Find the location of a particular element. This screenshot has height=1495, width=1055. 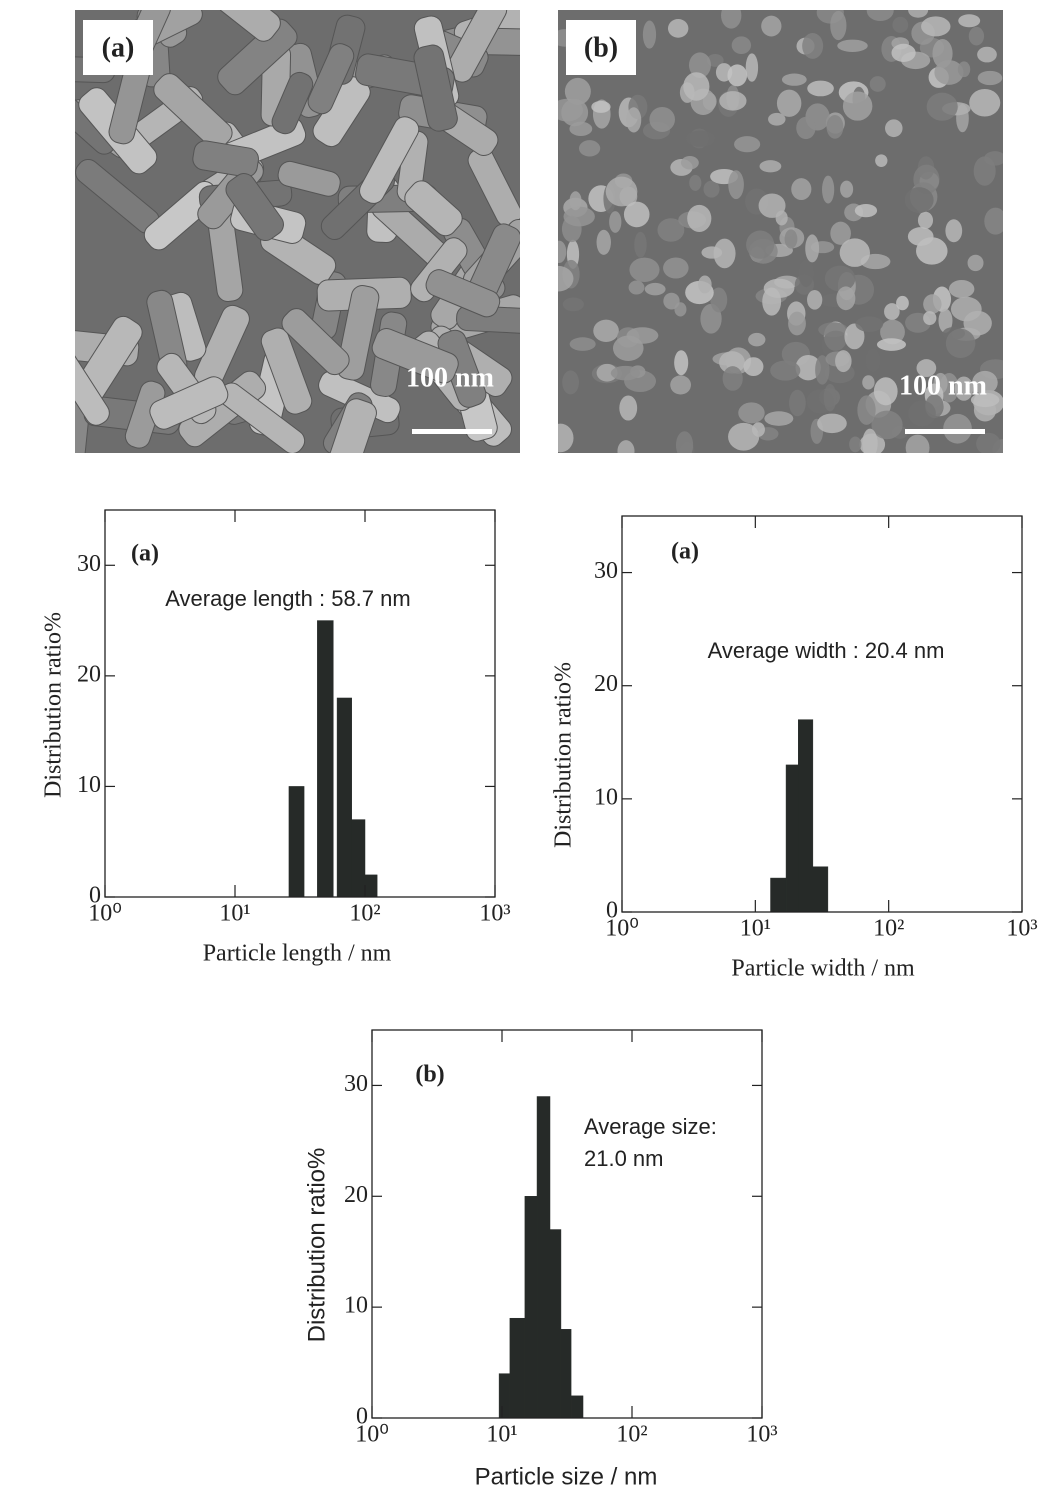

plot-frame is located at coordinates (567, 1224).